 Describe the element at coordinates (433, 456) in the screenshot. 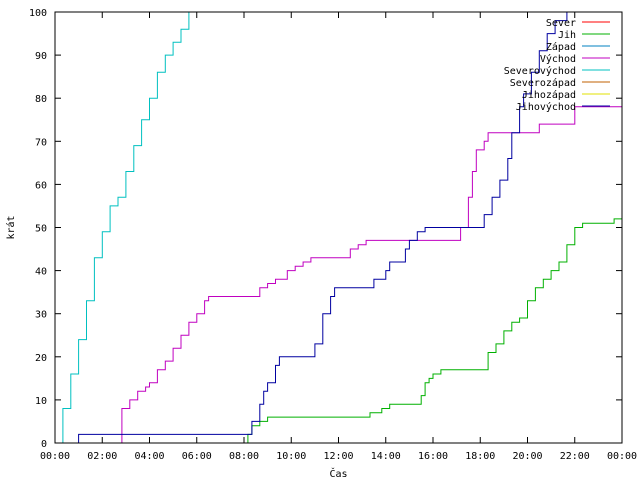

I see `x-tick-label: 16:00` at that location.